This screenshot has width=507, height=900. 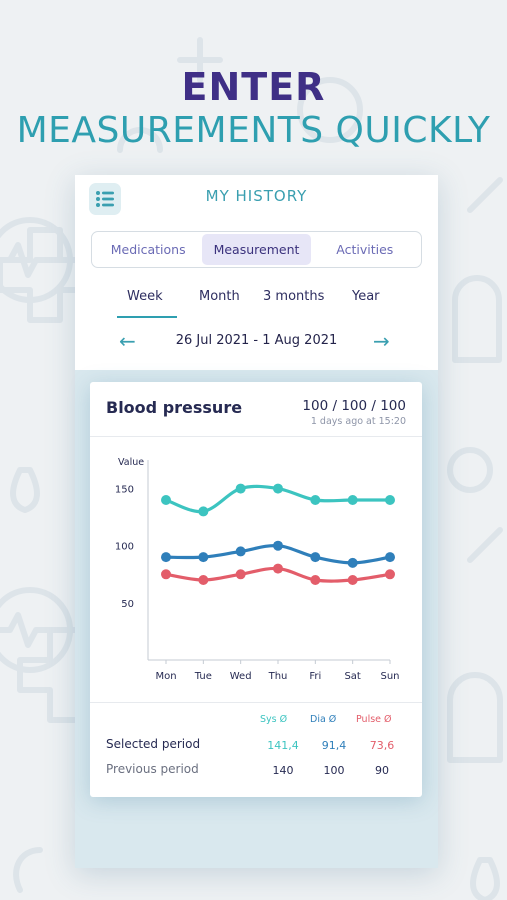 What do you see at coordinates (283, 745) in the screenshot?
I see `summary-selected-sys: 141,4` at bounding box center [283, 745].